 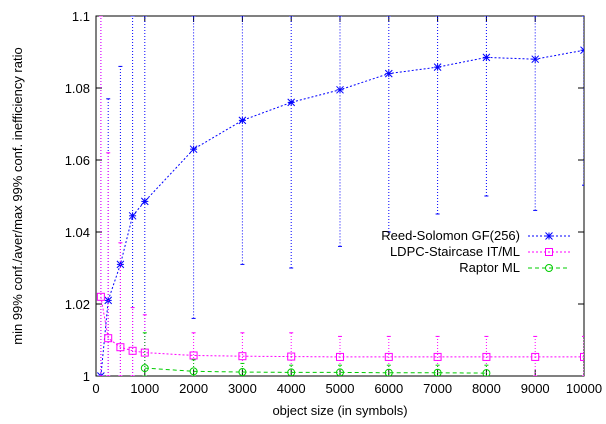 What do you see at coordinates (388, 388) in the screenshot?
I see `x-tick-label: 6000` at bounding box center [388, 388].